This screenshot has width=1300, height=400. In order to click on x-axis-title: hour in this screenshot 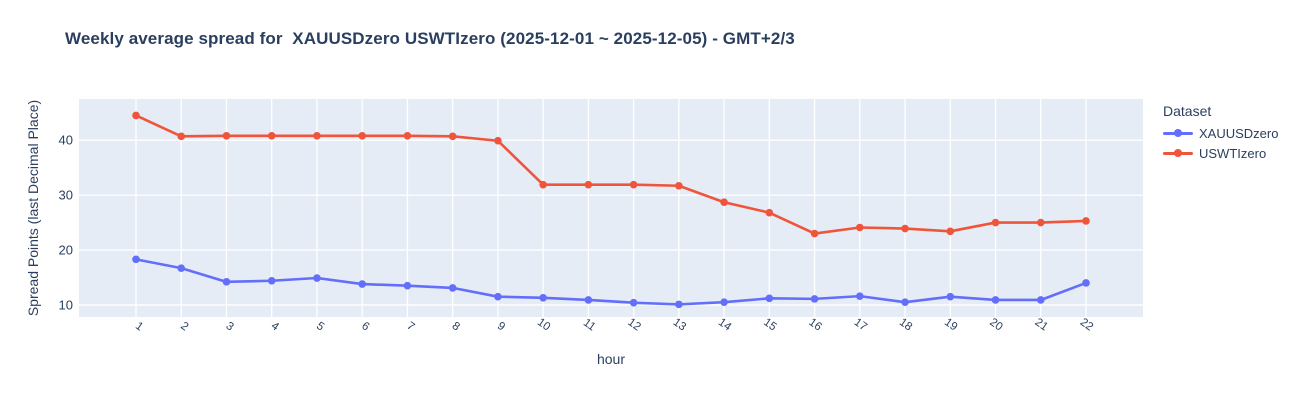, I will do `click(611, 359)`.